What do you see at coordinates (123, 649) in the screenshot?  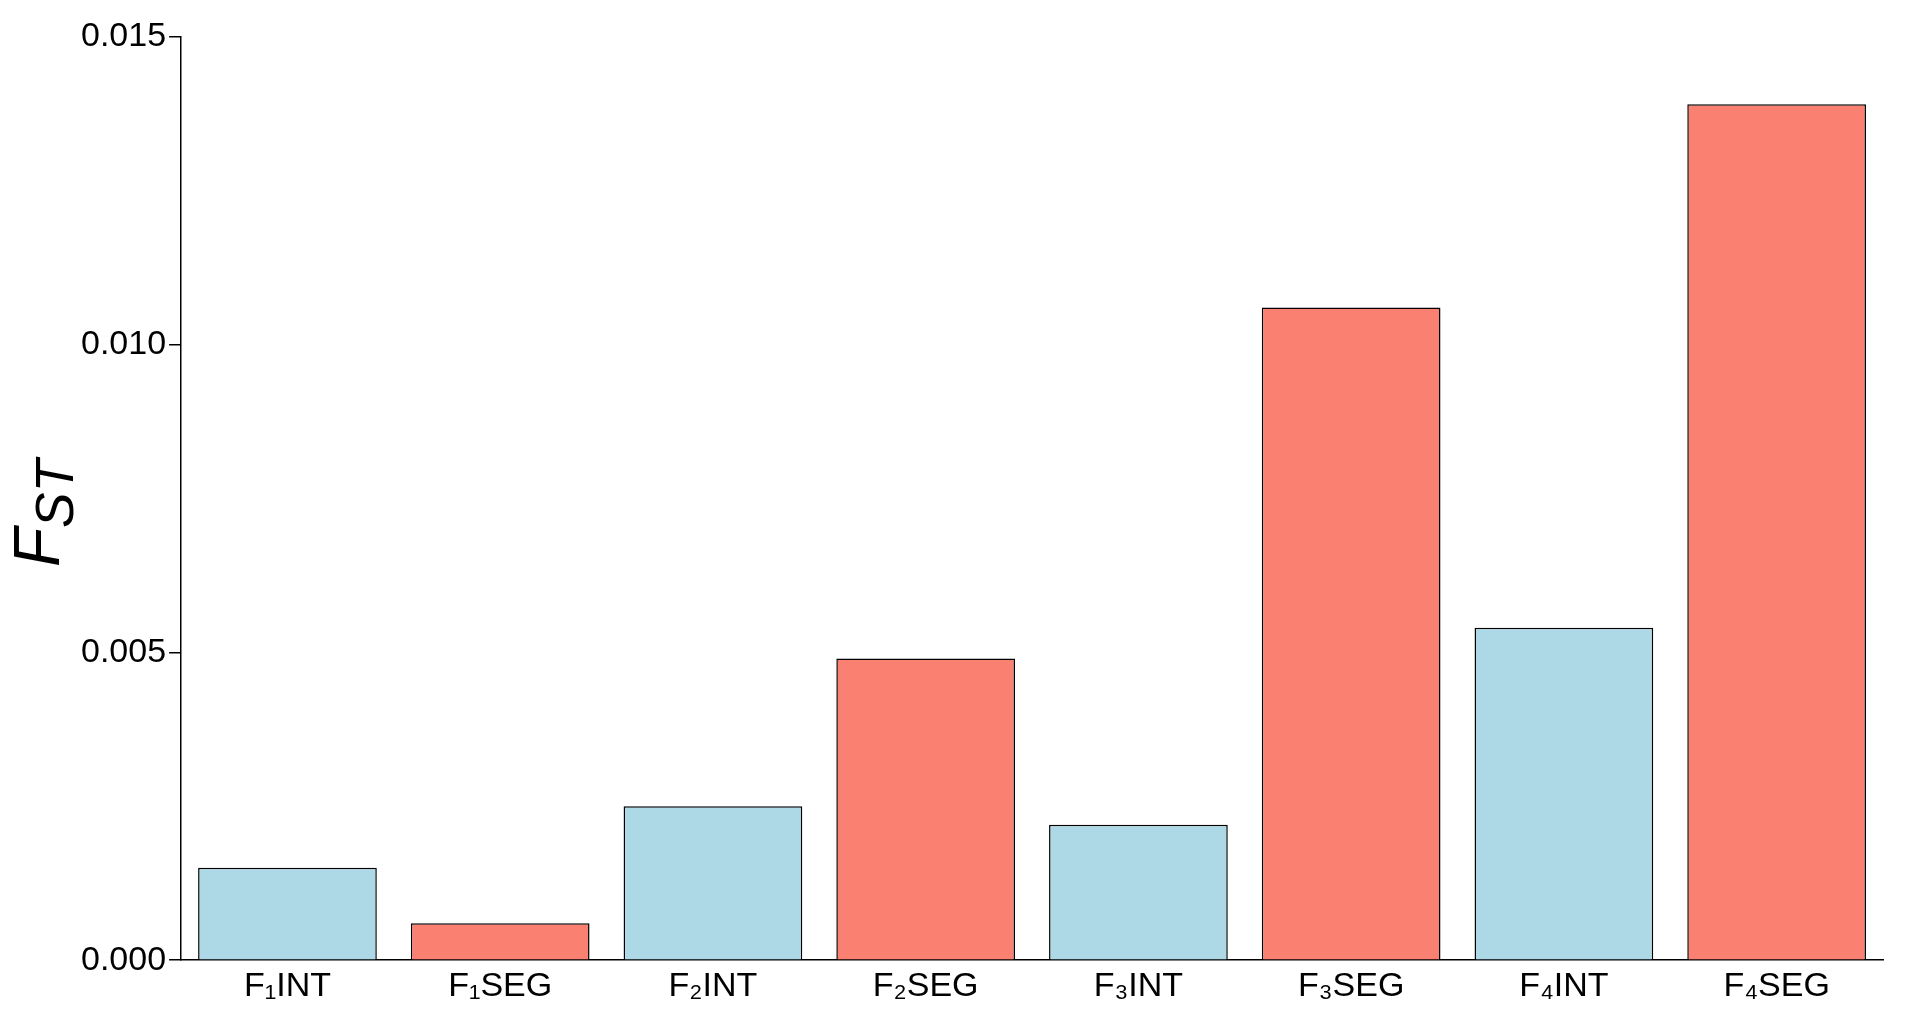 I see `y-tick-label: 0.005` at bounding box center [123, 649].